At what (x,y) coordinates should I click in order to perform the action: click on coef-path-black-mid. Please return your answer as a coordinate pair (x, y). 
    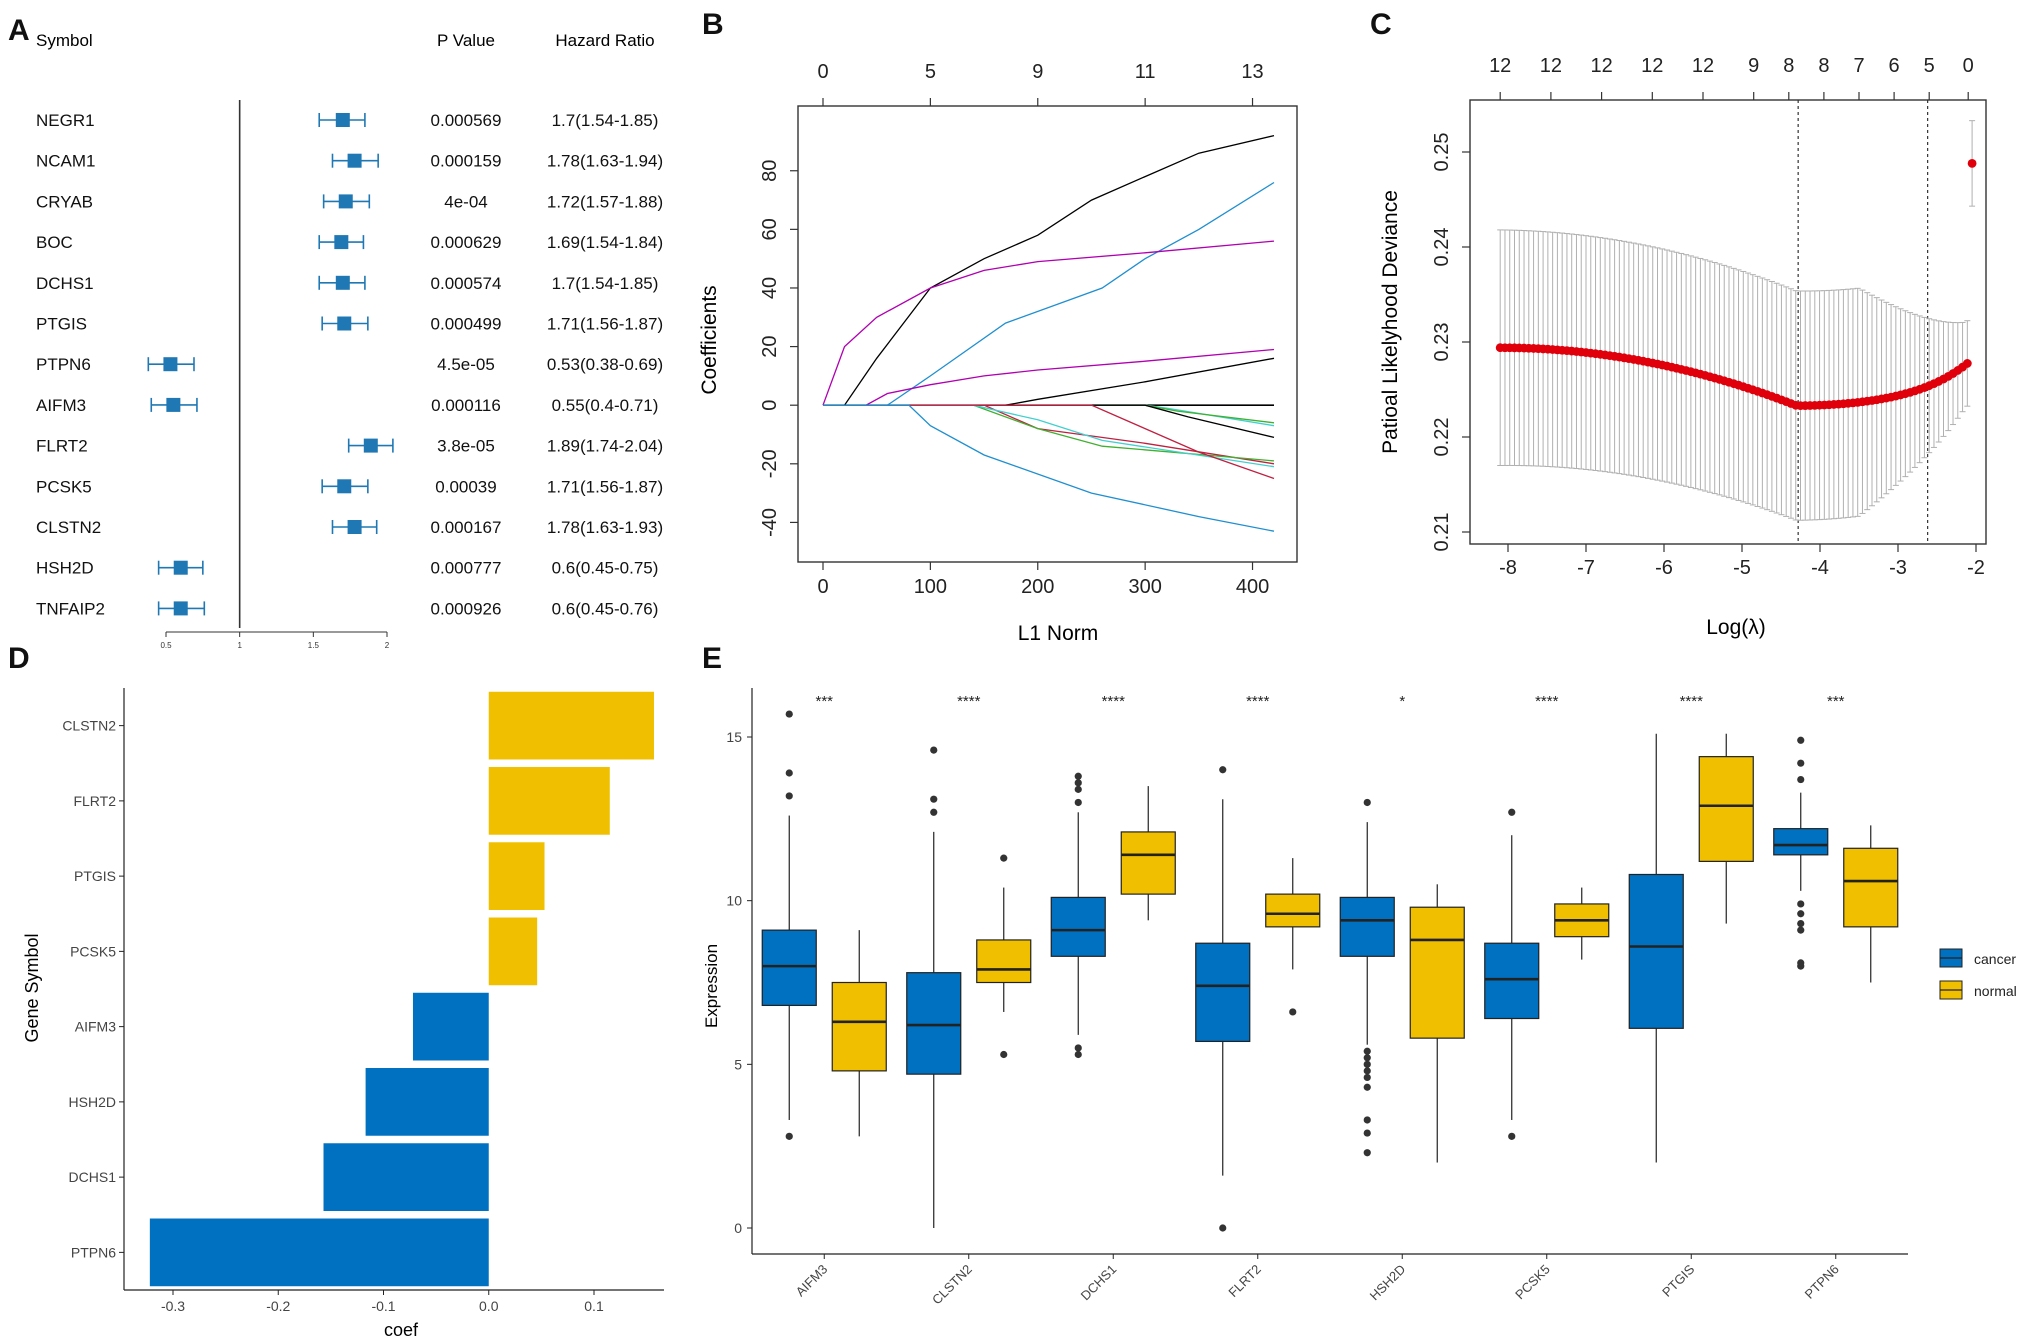
    Looking at the image, I should click on (1049, 381).